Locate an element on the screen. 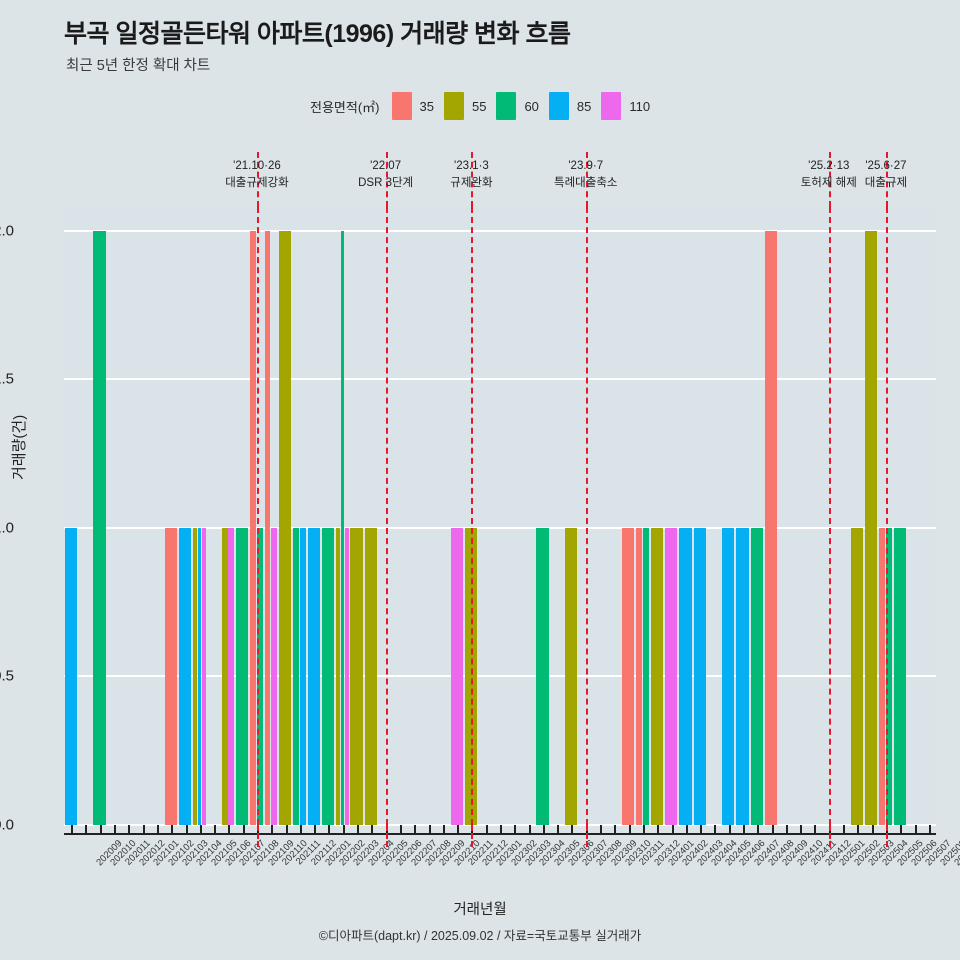 The width and height of the screenshot is (960, 960). legend-item: 110 is located at coordinates (625, 106).